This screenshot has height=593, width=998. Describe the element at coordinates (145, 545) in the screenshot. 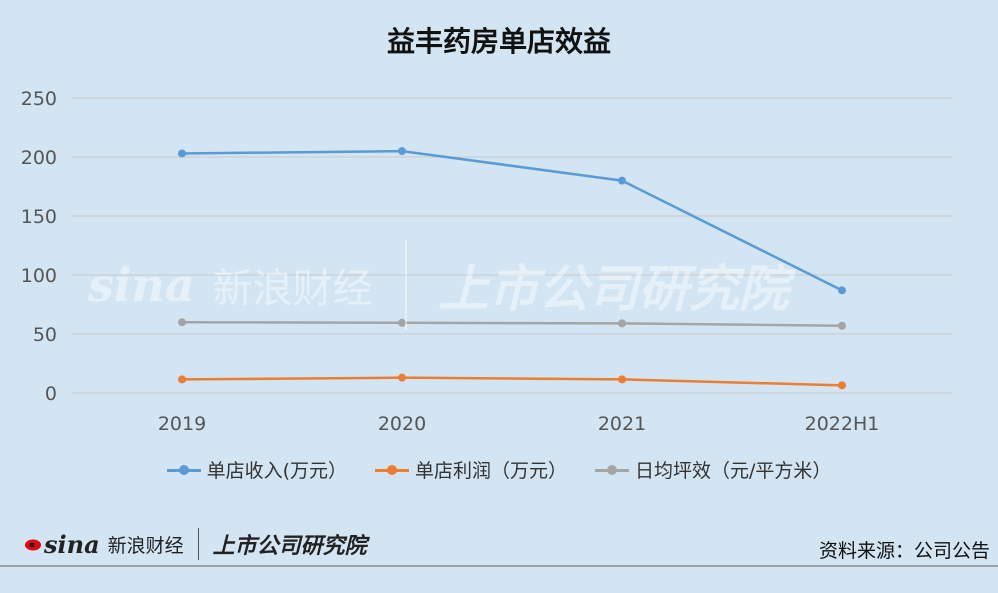

I see `footer-logo-sina-cn: 新浪财经` at that location.